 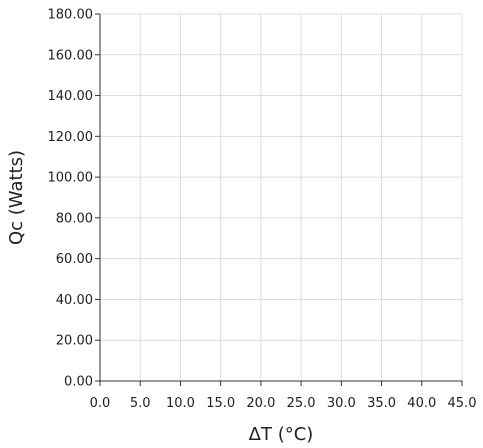 I want to click on y-tick-label: 40.00, so click(x=74, y=300).